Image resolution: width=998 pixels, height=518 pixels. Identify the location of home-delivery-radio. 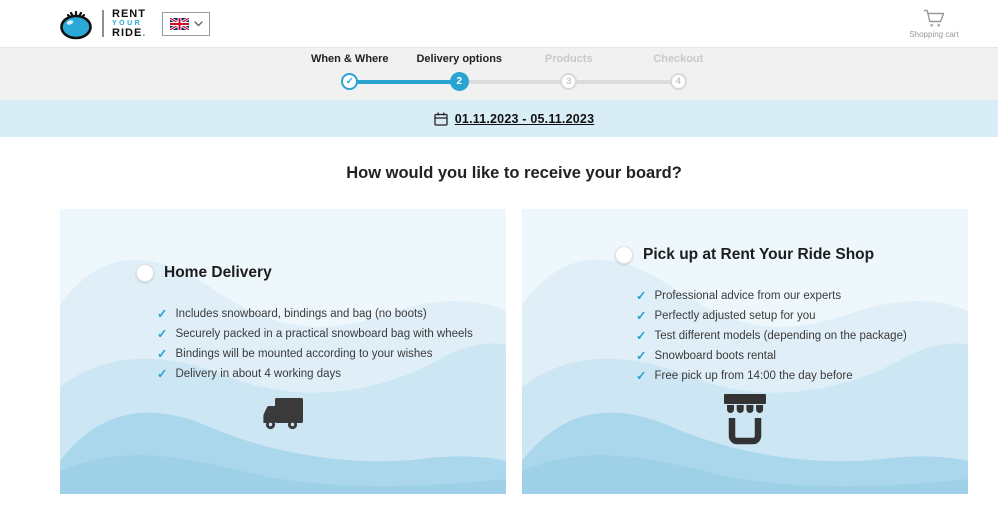
(145, 273).